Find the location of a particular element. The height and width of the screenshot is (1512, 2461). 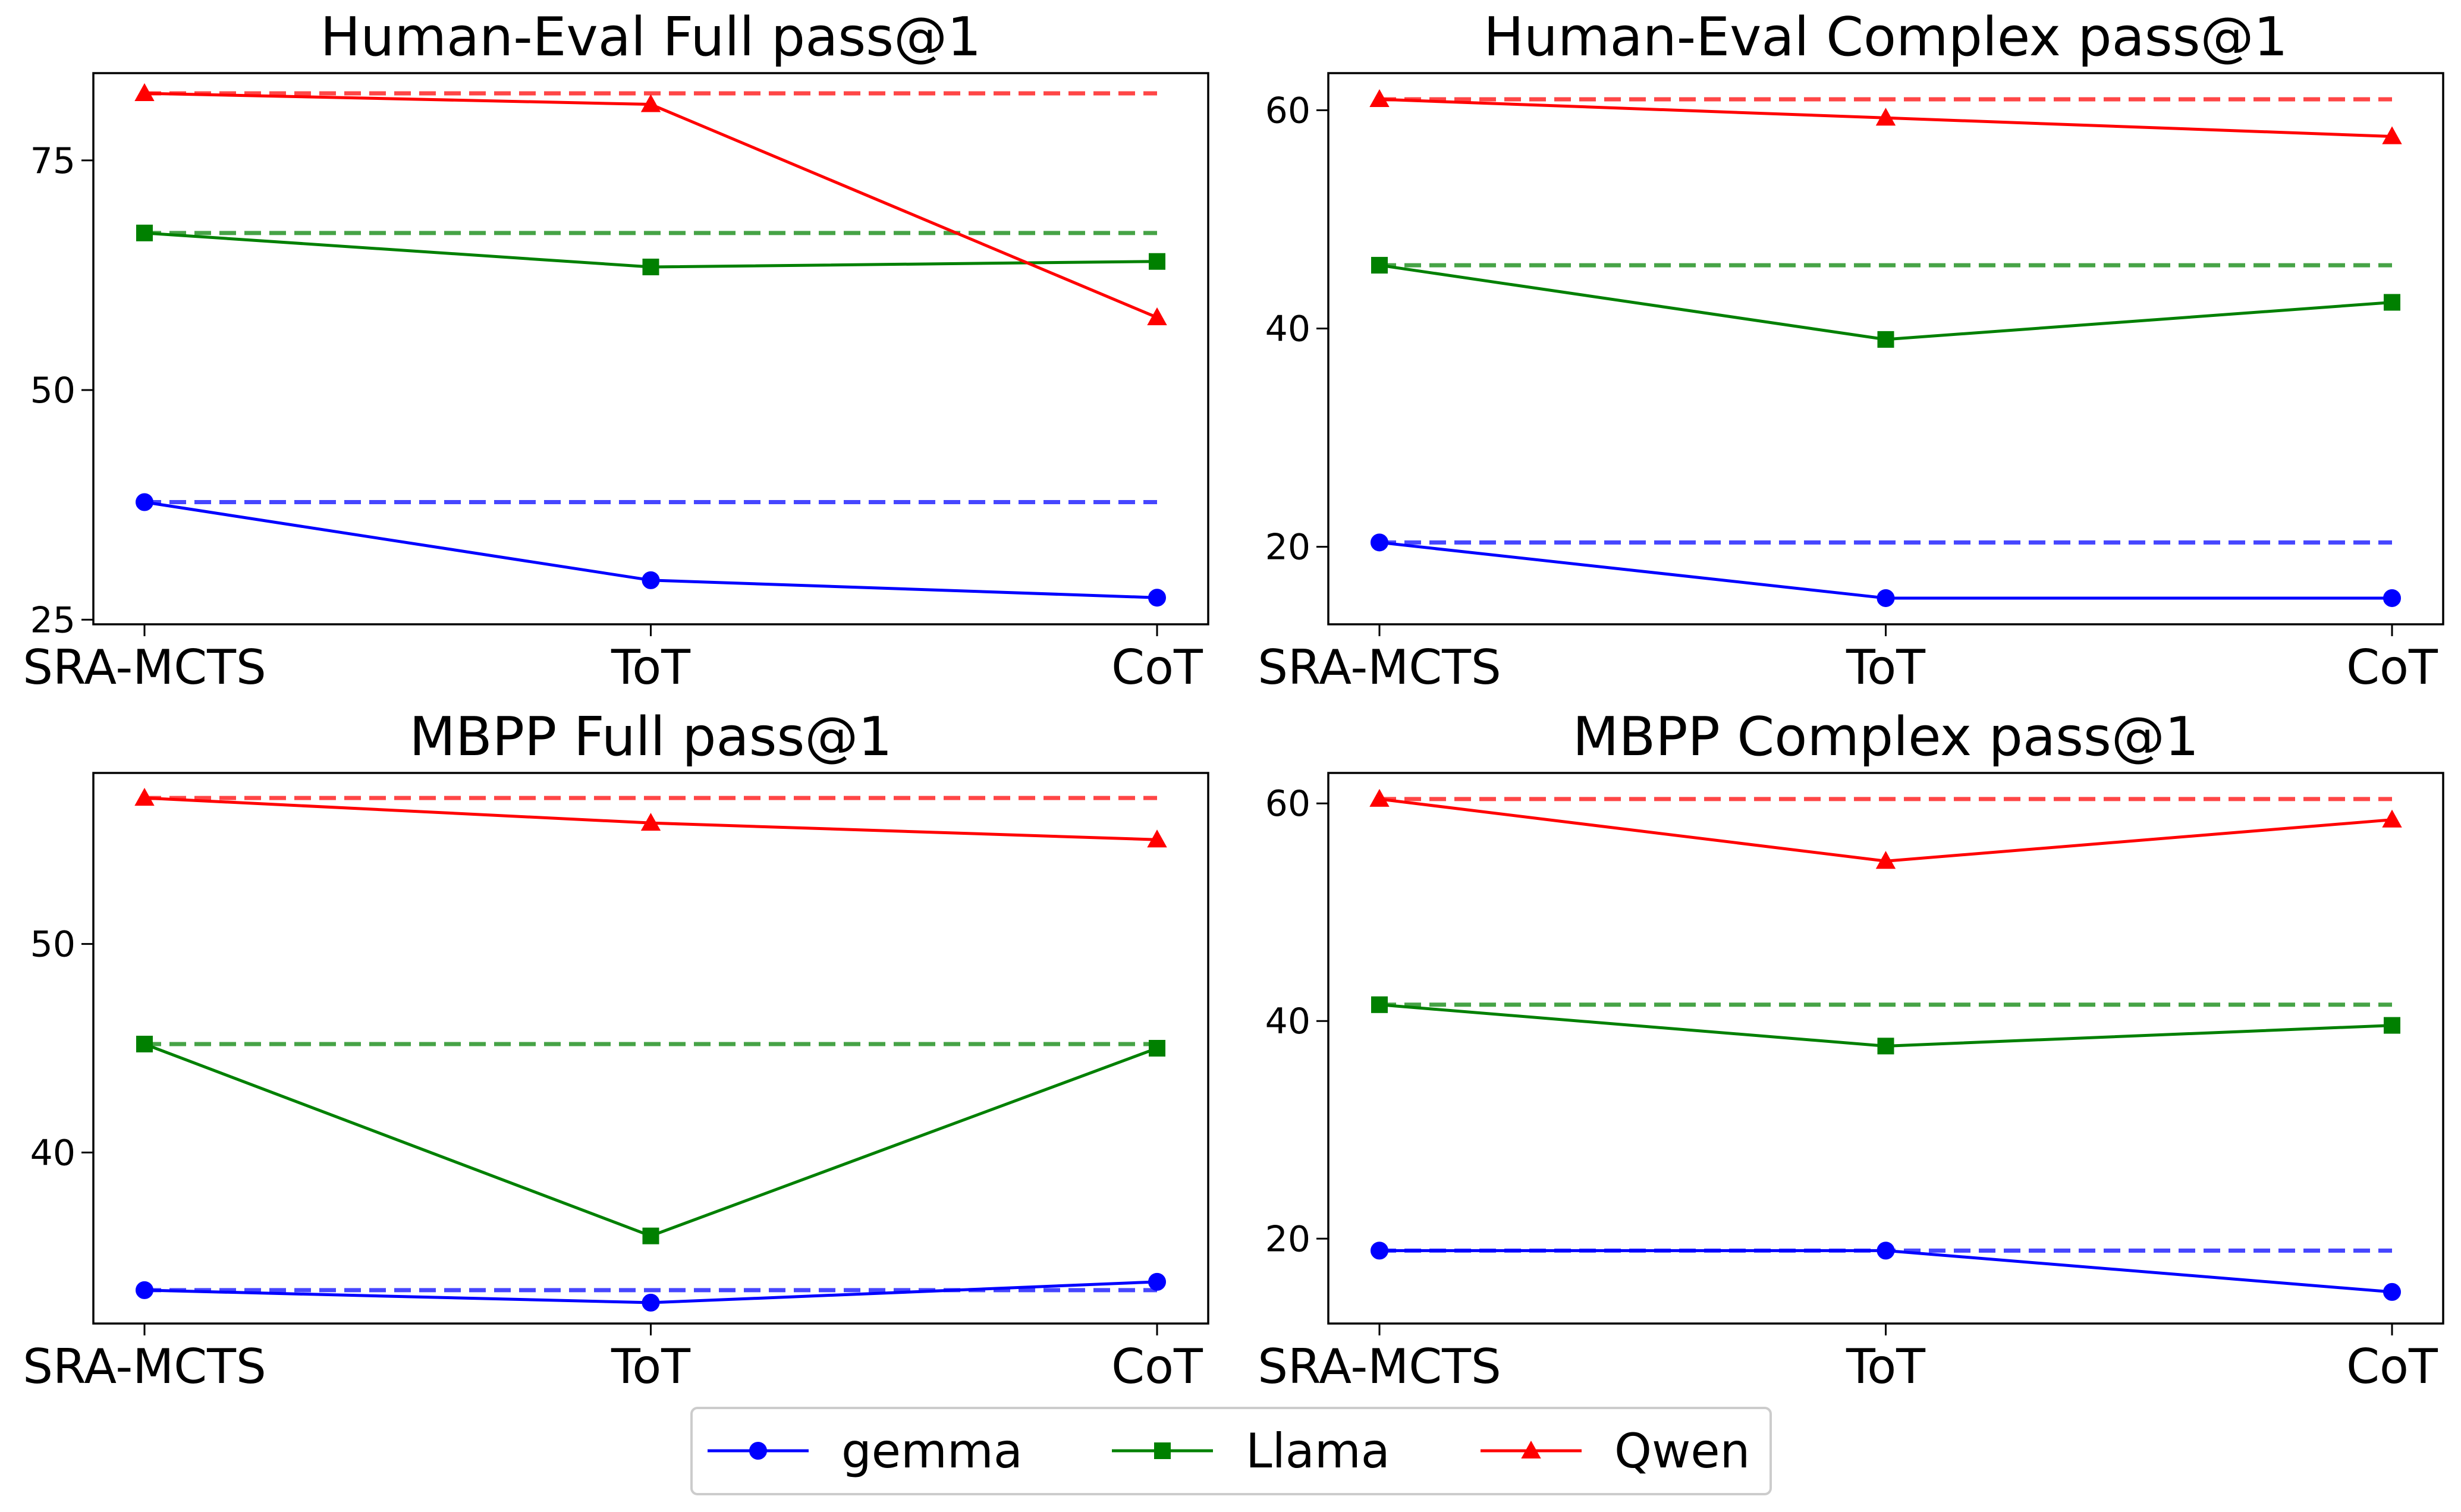

legend-marker-square is located at coordinates (1163, 1450).